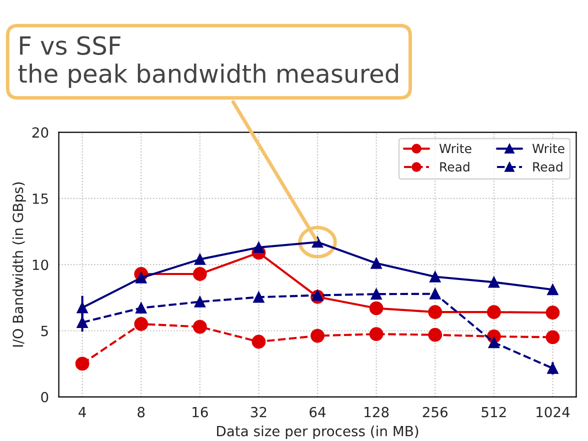  What do you see at coordinates (44, 331) in the screenshot?
I see `y-tick-label: 5` at bounding box center [44, 331].